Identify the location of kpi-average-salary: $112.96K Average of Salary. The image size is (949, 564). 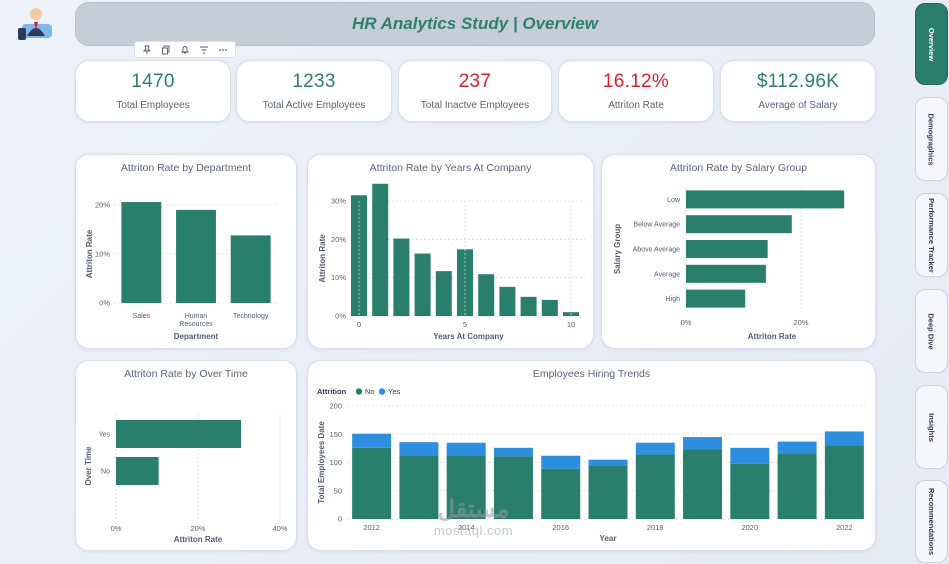
(798, 91).